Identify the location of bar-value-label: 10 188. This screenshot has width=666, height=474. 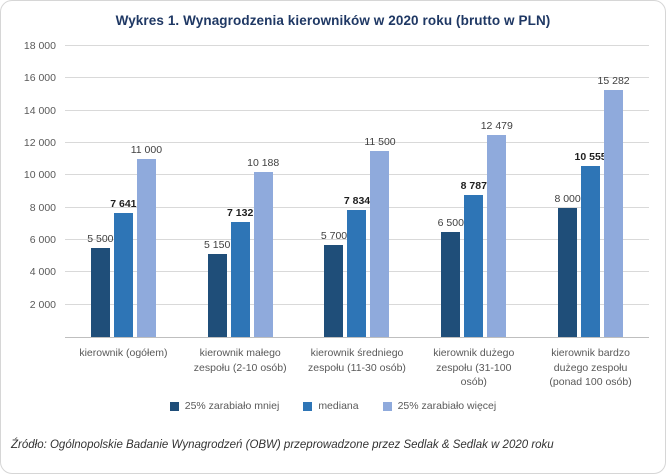
(263, 163).